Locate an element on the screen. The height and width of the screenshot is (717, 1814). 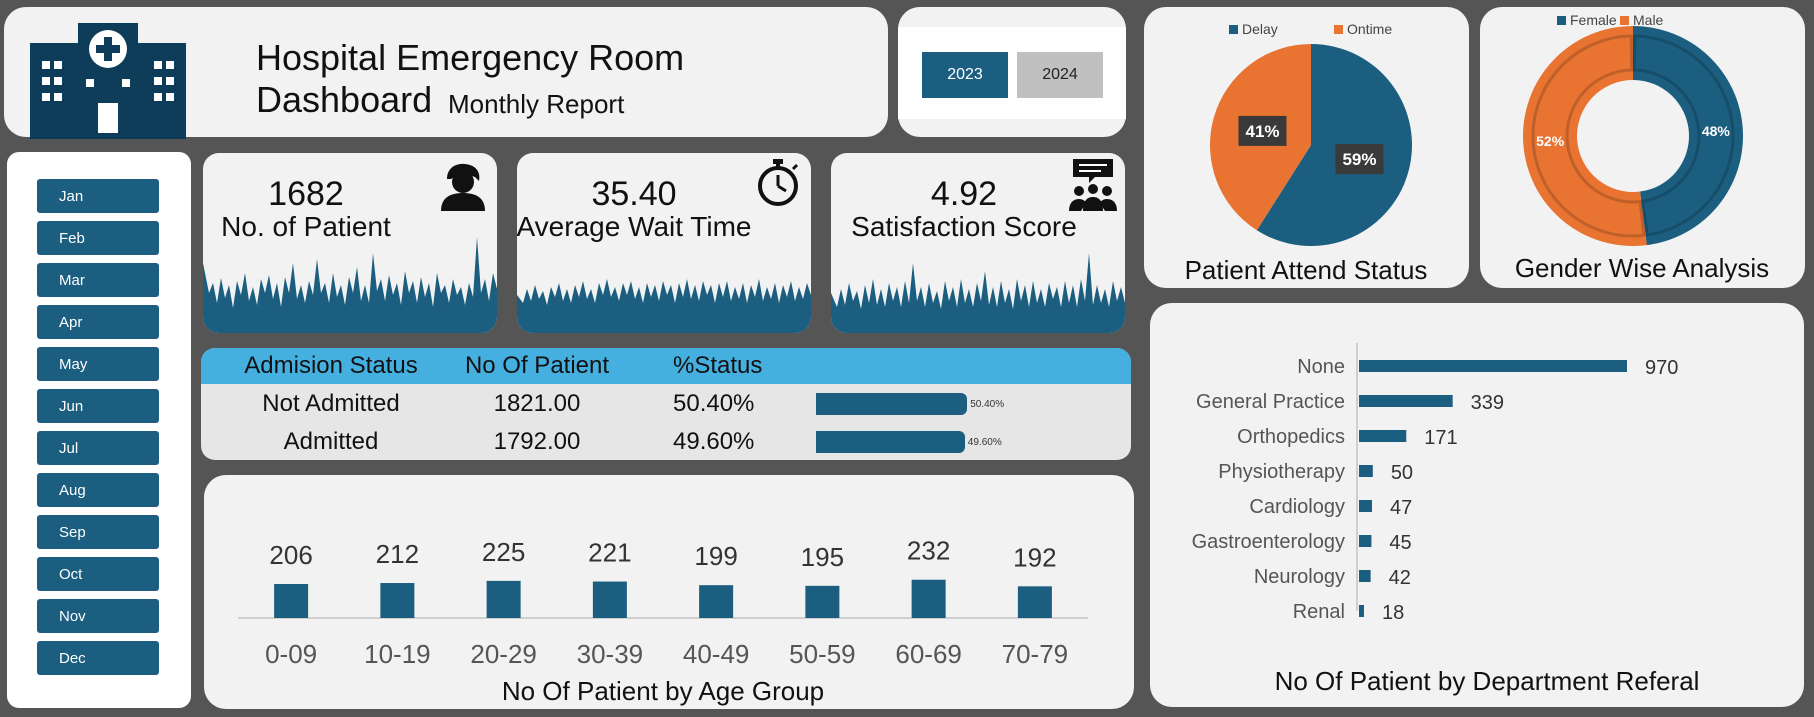
month-button-apr: Apr is located at coordinates (98, 322).